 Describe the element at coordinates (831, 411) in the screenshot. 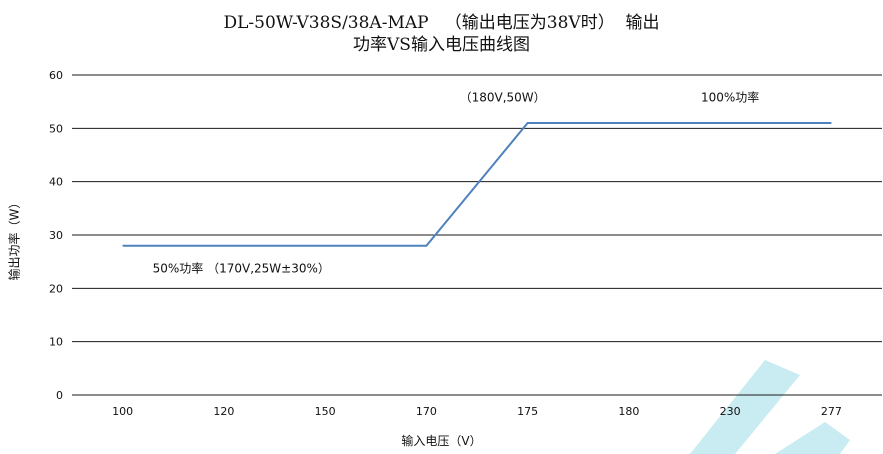

I see `x-tick-label: 277` at that location.